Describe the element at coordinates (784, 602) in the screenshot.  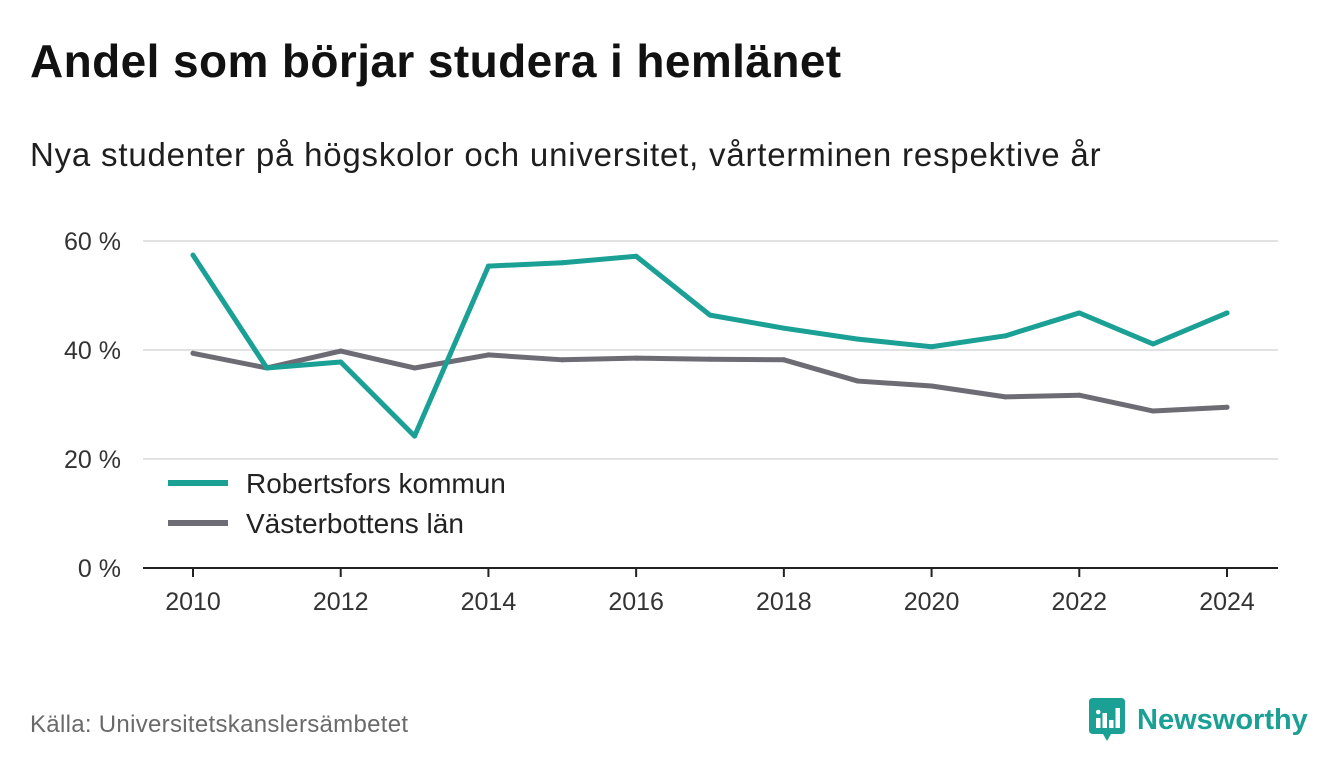
I see `x-tick-label: 2018` at that location.